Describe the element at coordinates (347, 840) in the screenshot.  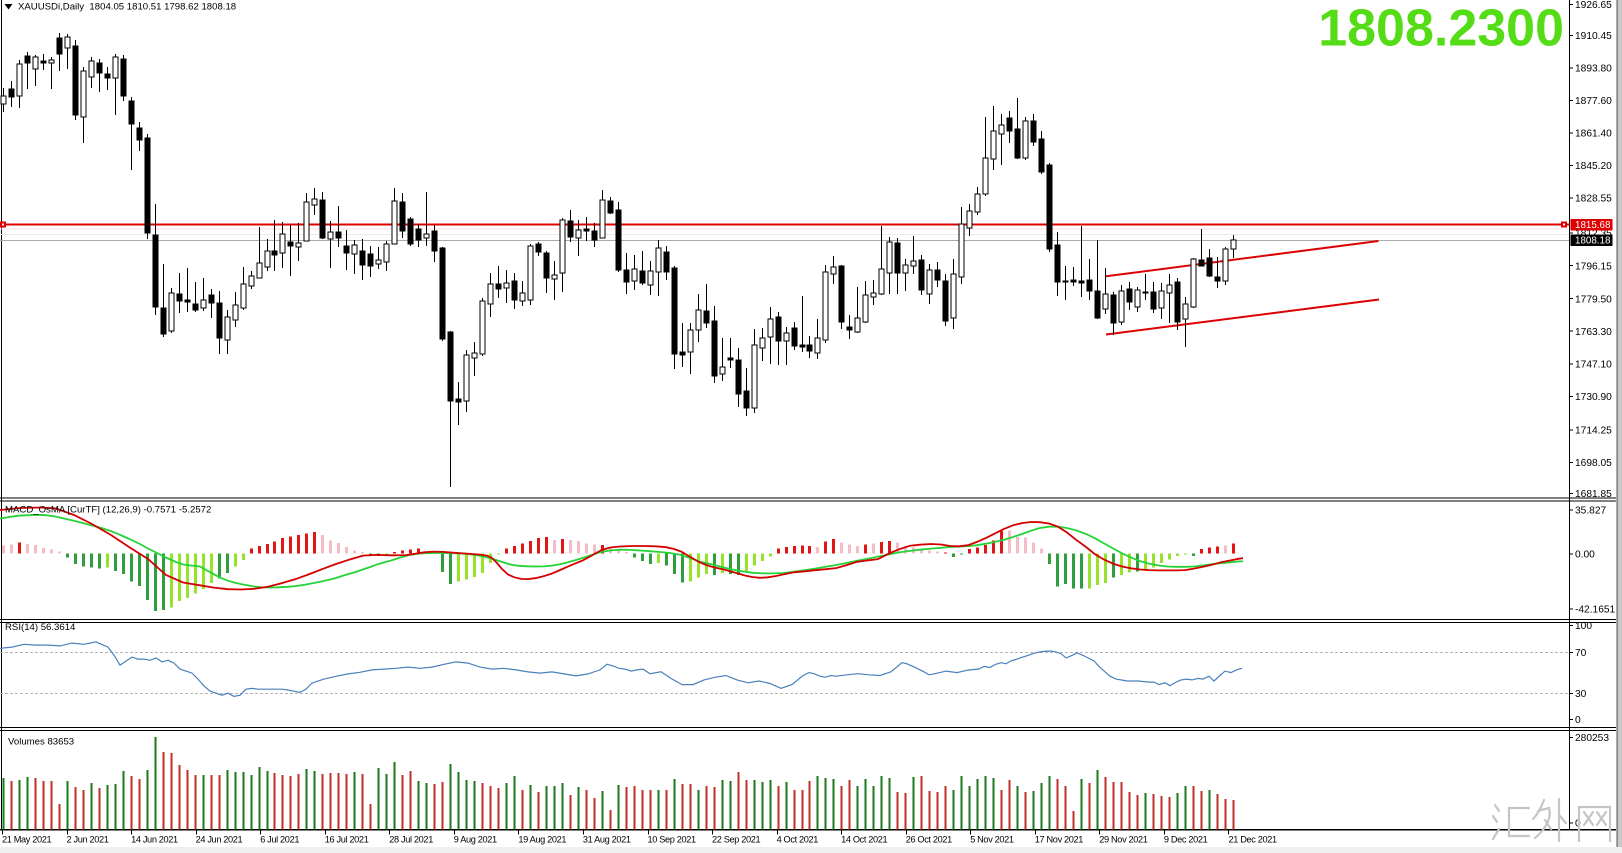
I see `svg-text: 16 Jul 2021` at that location.